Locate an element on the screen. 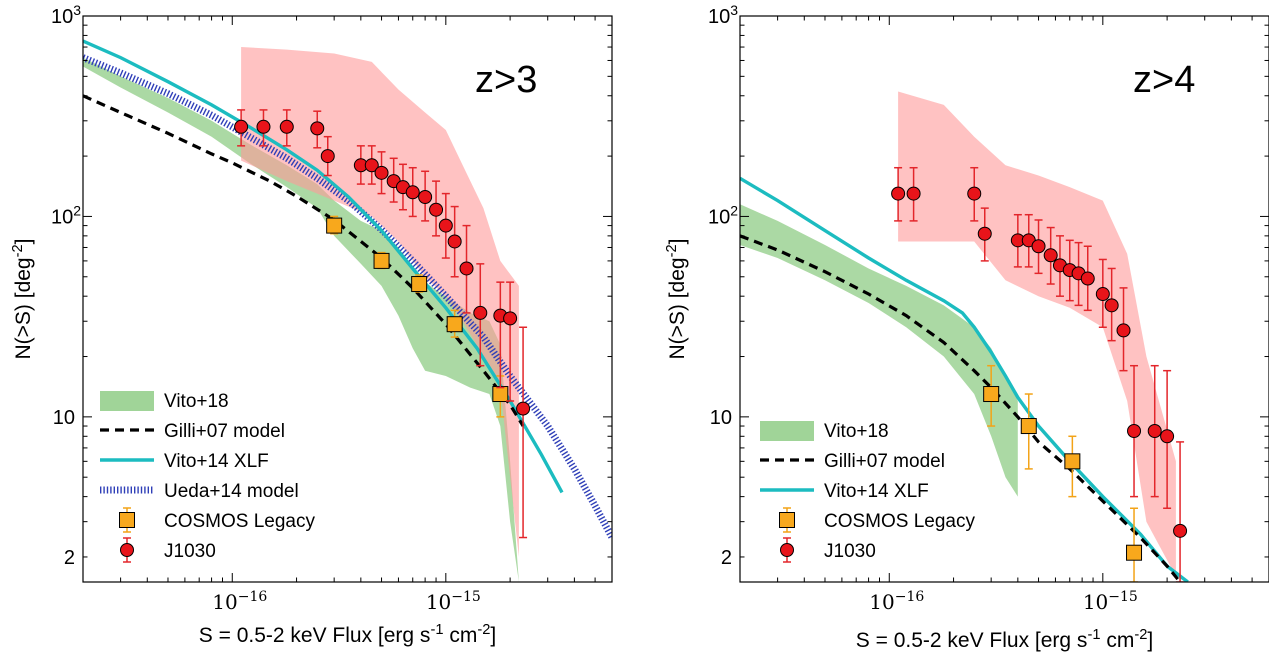 This screenshot has width=1269, height=653. panel-label: z>4 is located at coordinates (1164, 80).